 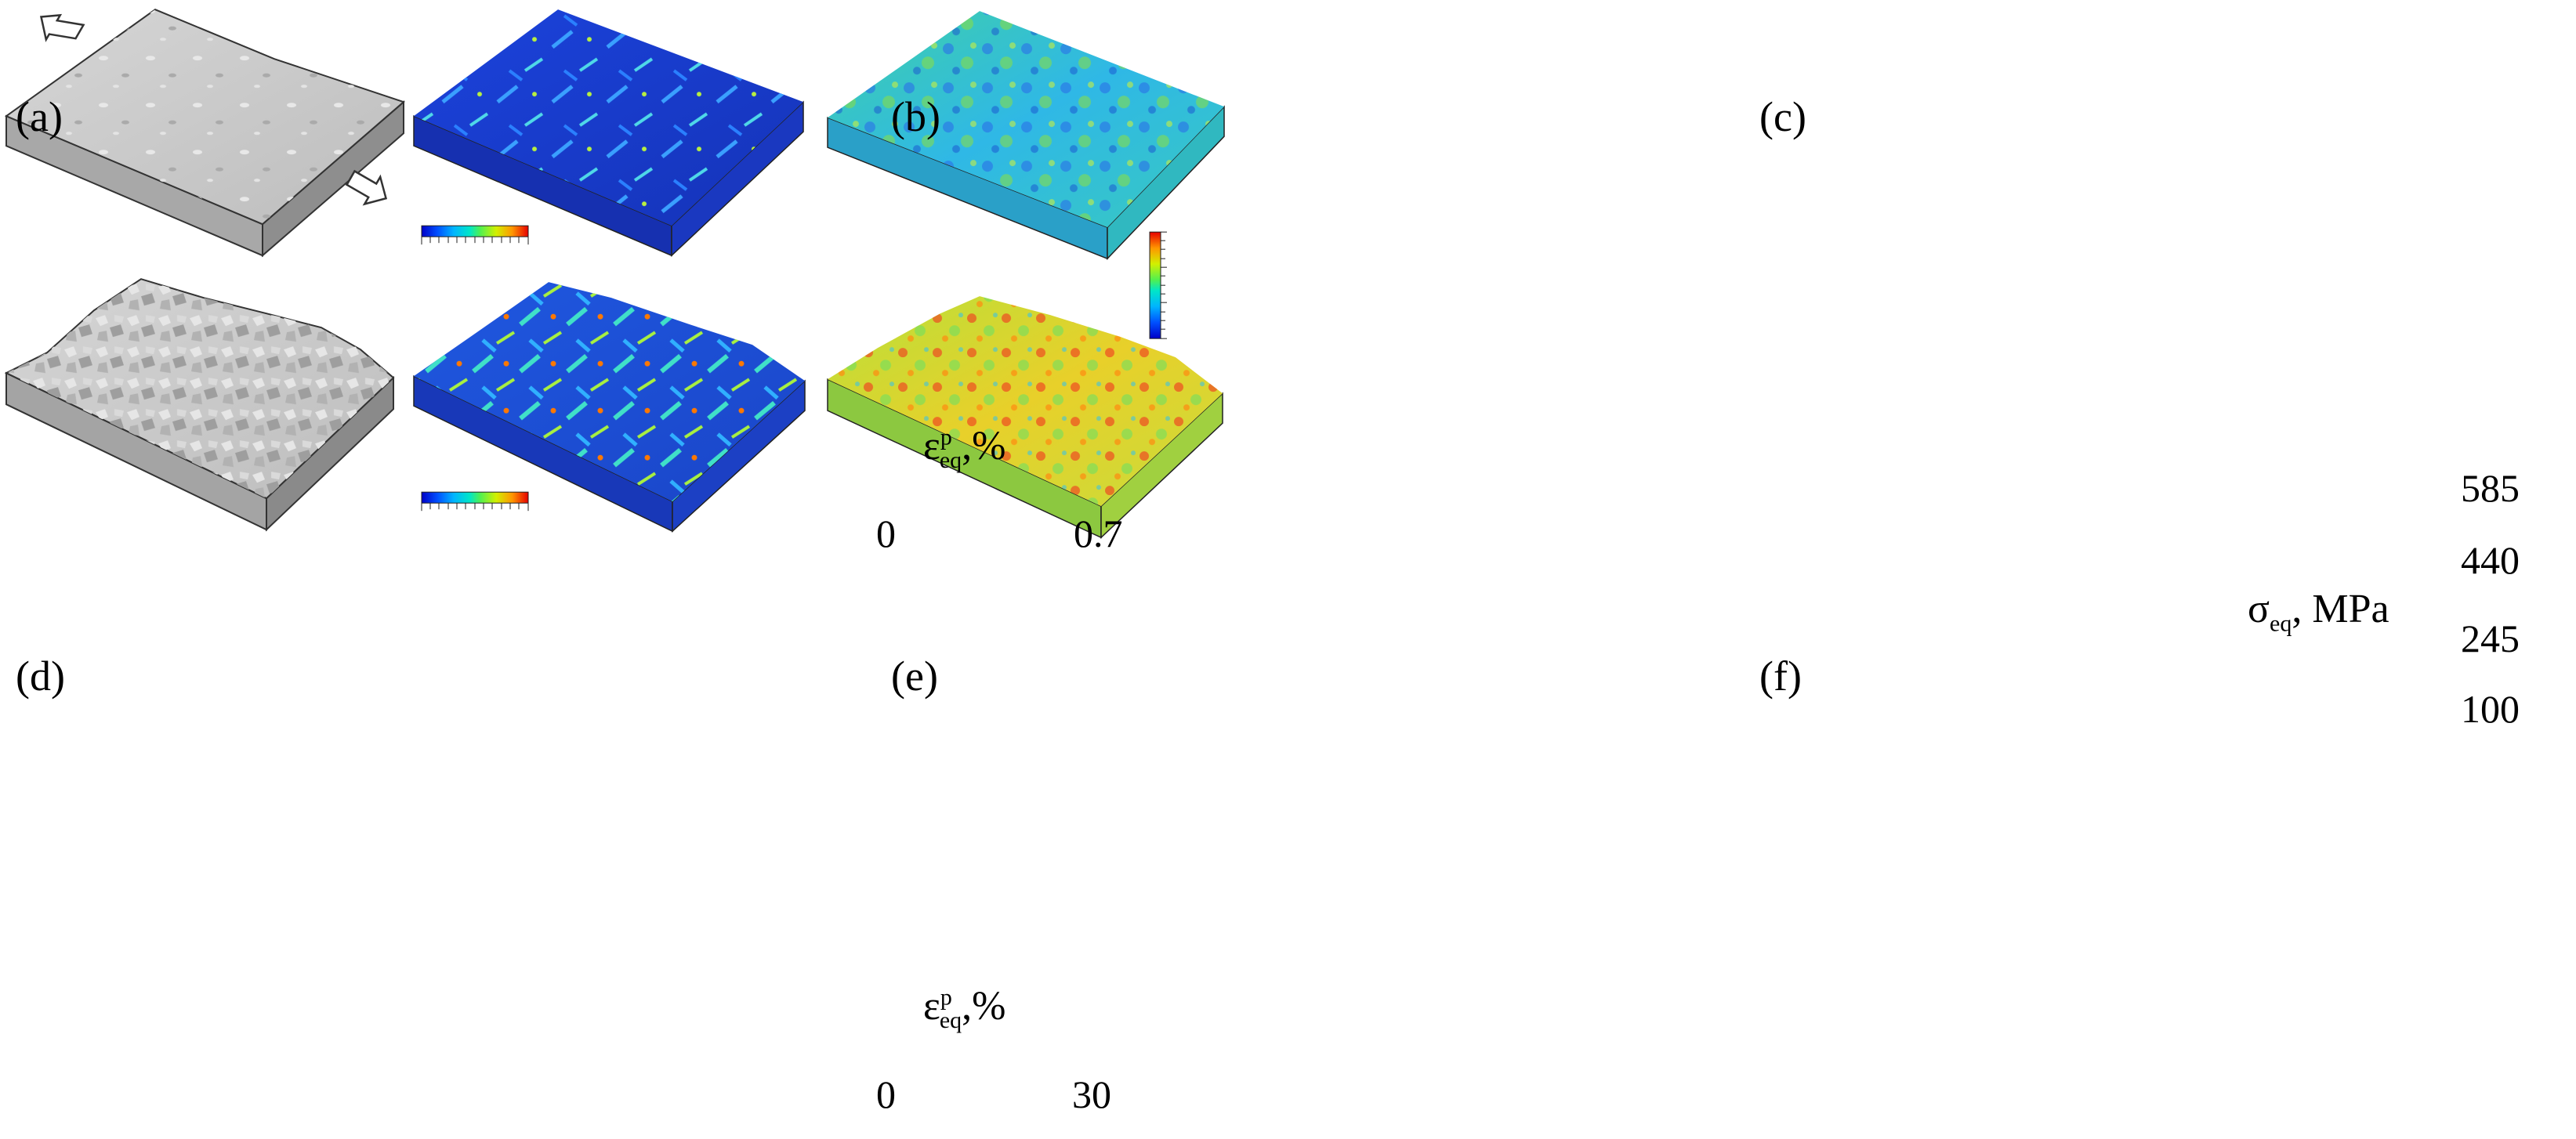 I want to click on strain-colorbar-bottom-min: 0, so click(x=886, y=1094).